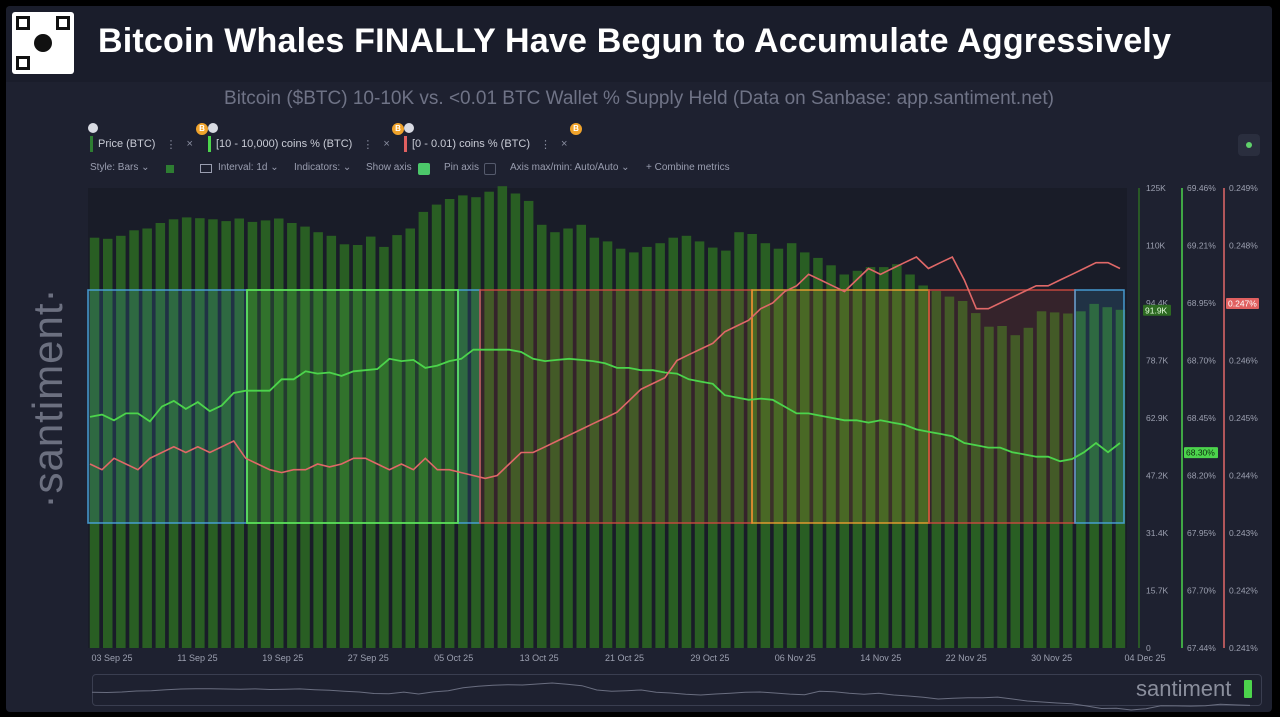 Image resolution: width=1280 pixels, height=717 pixels. I want to click on interval-select: Interval: 1d ⌄, so click(248, 167).